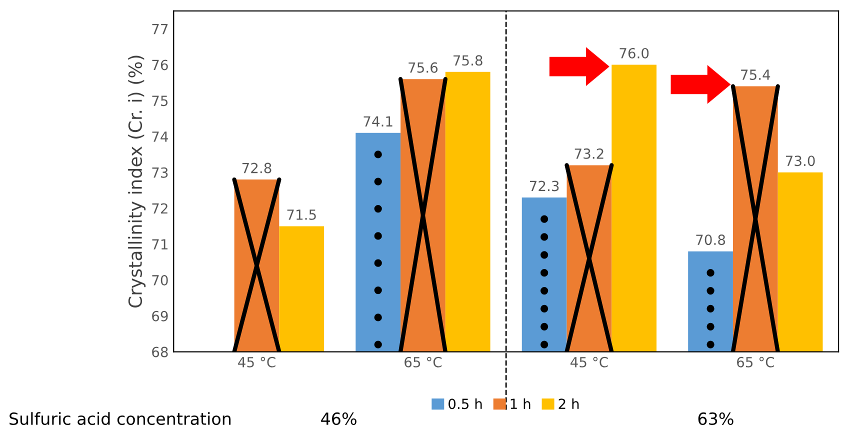  What do you see at coordinates (160, 101) in the screenshot?
I see `y-tick-label: 75` at bounding box center [160, 101].